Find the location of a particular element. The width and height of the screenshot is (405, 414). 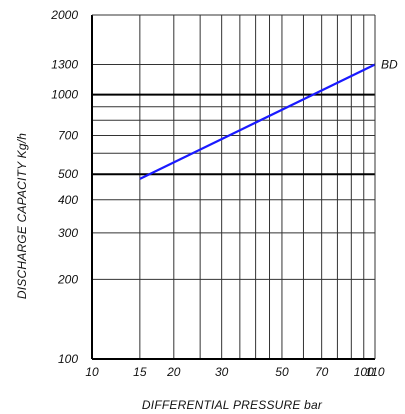

y-tick-label: 700 is located at coordinates (68, 136).